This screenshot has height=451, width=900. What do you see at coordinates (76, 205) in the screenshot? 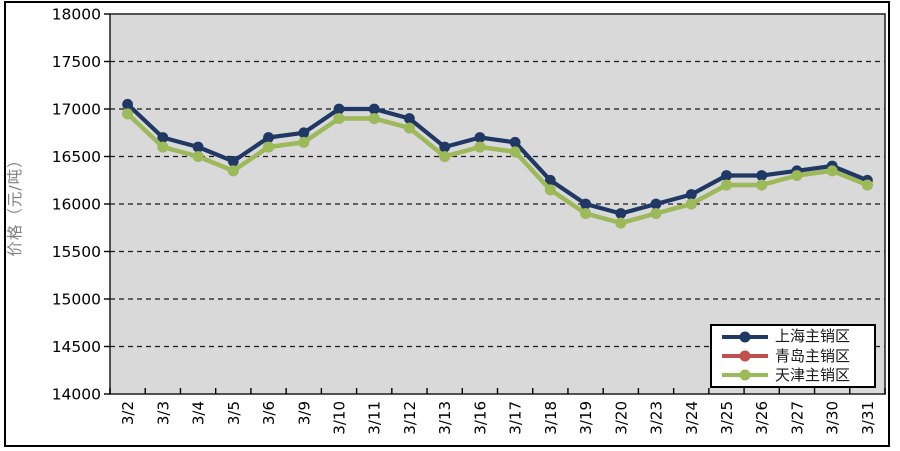
I see `y-tick-label: 16000` at bounding box center [76, 205].